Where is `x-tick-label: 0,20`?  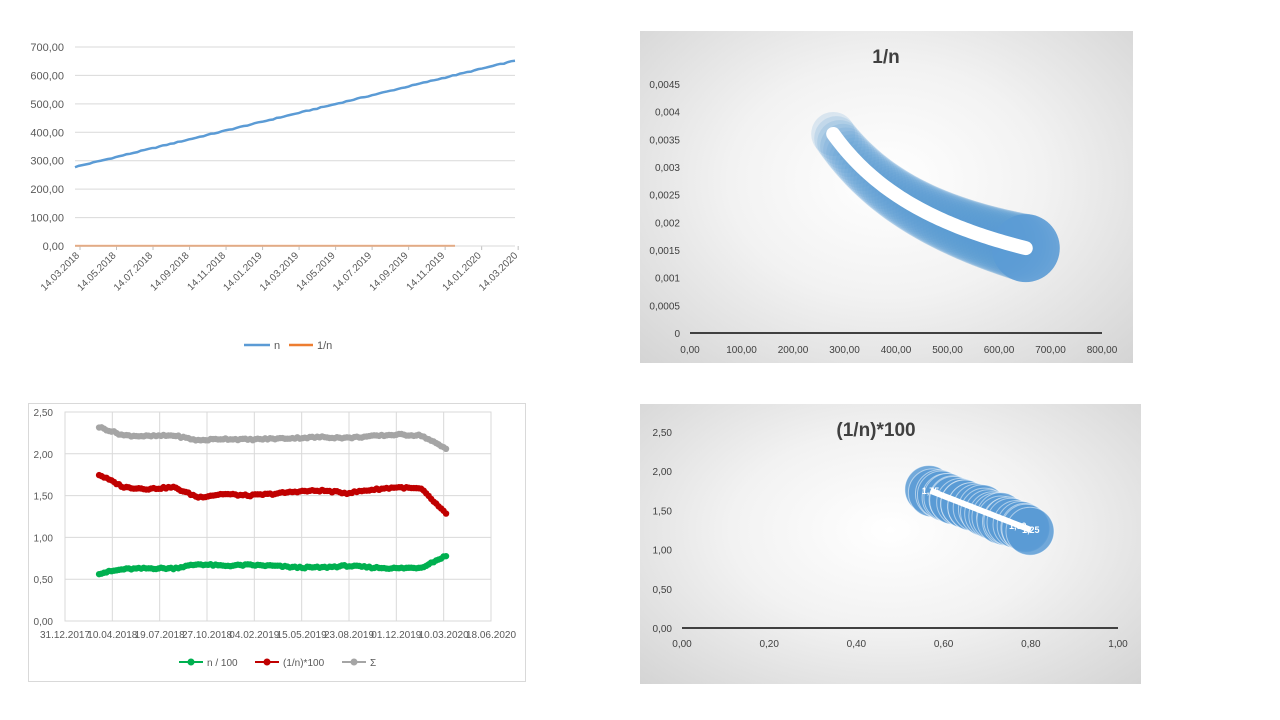 x-tick-label: 0,20 is located at coordinates (769, 644).